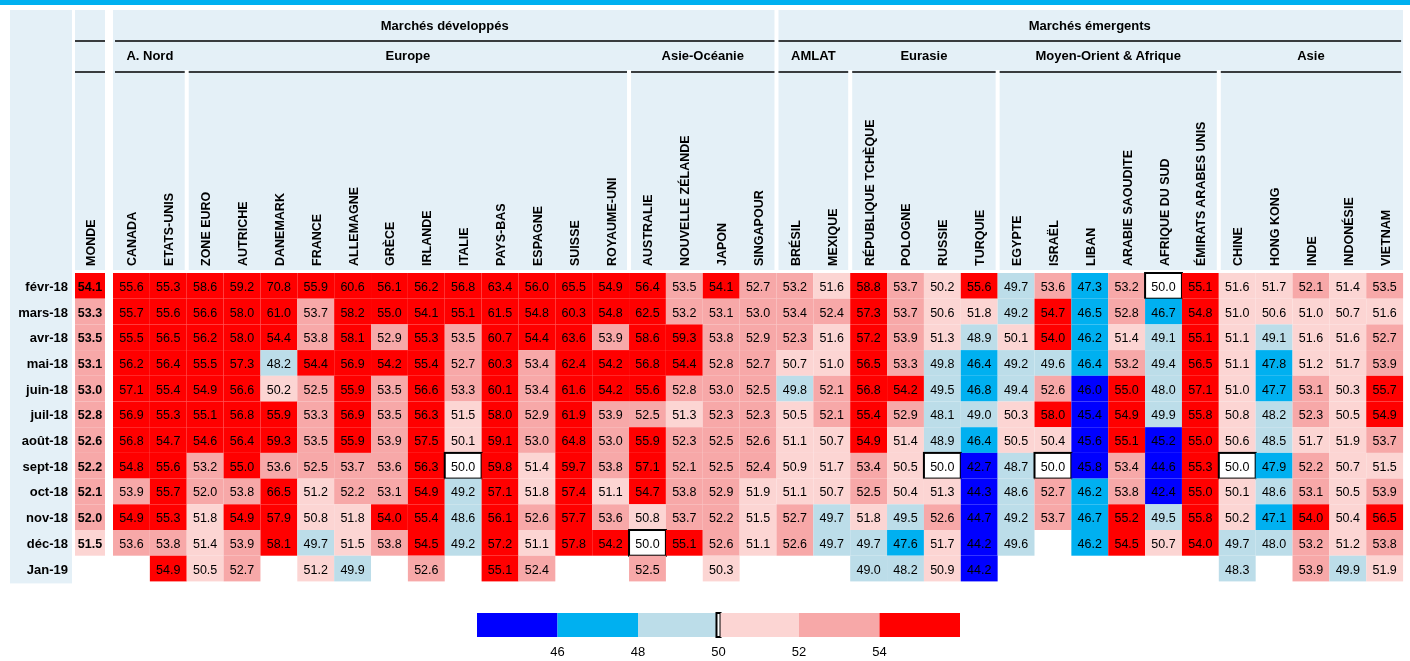 The height and width of the screenshot is (661, 1410). I want to click on x-tick-label: IRLANDE, so click(427, 238).